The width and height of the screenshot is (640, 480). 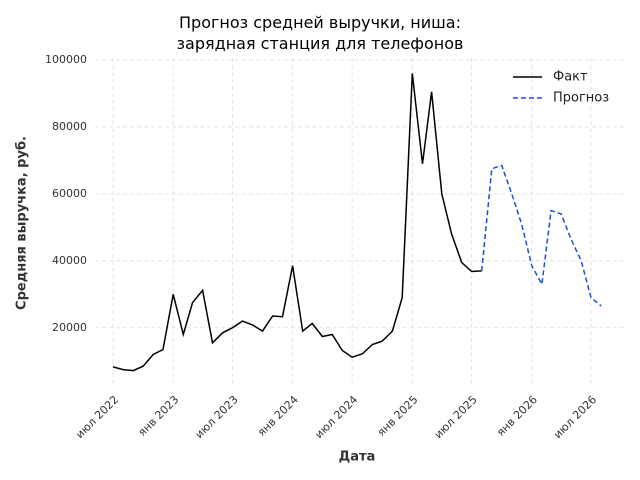 I want to click on x-tick-label: июл 2025, so click(x=456, y=417).